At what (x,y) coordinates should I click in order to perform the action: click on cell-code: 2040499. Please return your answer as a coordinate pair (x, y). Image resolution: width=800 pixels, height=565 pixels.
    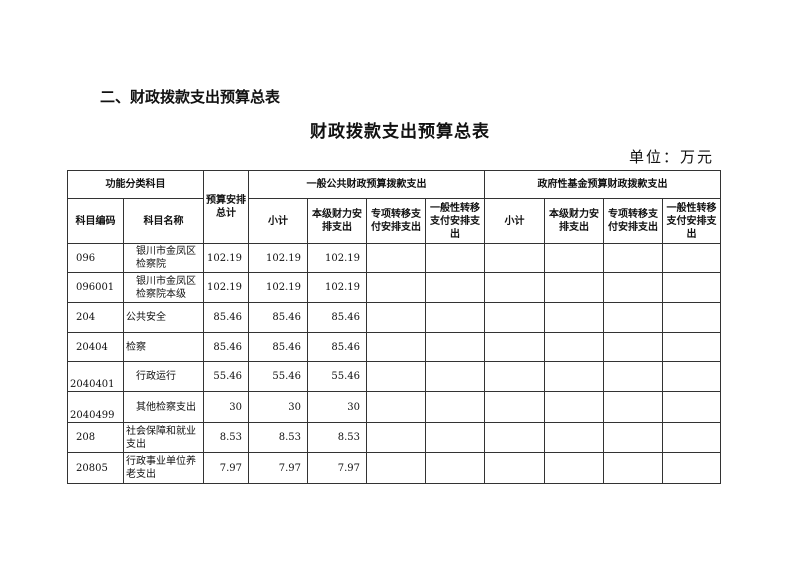
    Looking at the image, I should click on (95, 407).